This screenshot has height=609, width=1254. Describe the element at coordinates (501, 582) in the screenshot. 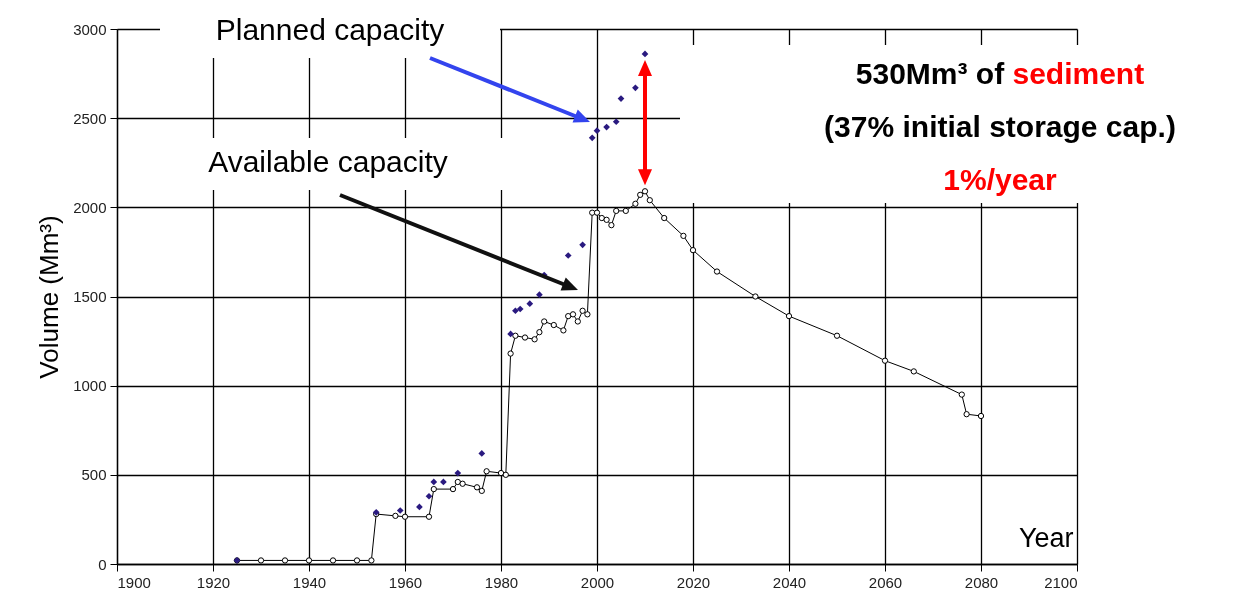

I see `x-tick-label: 1980` at that location.